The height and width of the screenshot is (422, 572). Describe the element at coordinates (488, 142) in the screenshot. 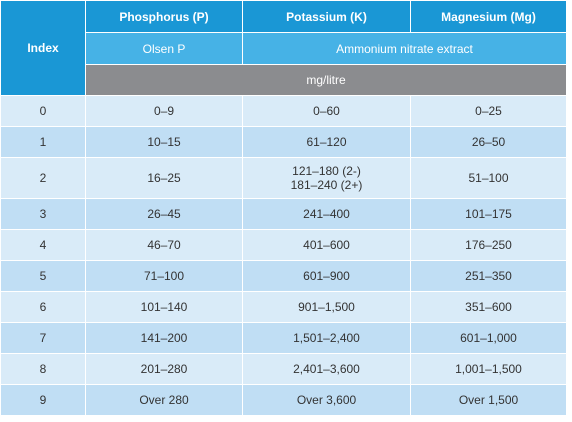

I see `magnesium-cell: 26–50` at that location.